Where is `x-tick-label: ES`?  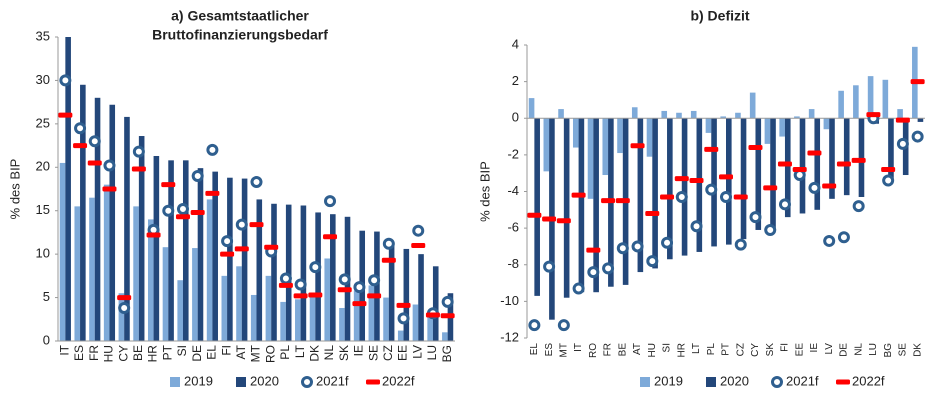 x-tick-label: ES is located at coordinates (79, 353).